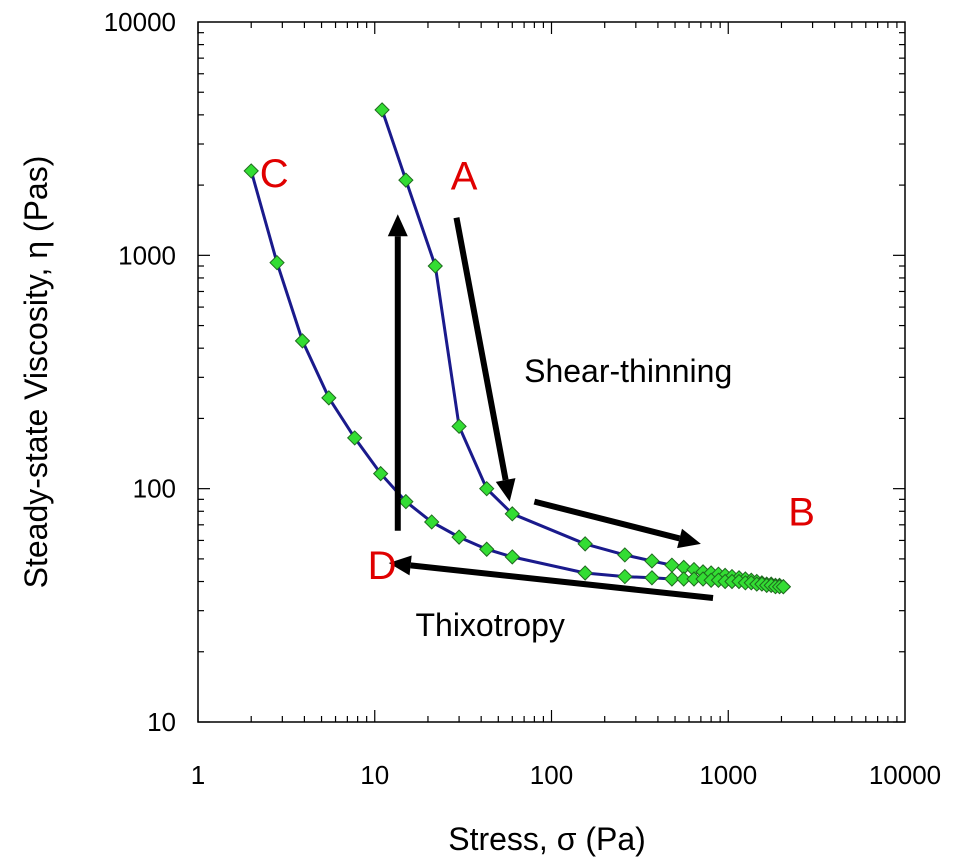 The width and height of the screenshot is (958, 868). I want to click on x-axis-title: Stress, σ (Pa), so click(547, 839).